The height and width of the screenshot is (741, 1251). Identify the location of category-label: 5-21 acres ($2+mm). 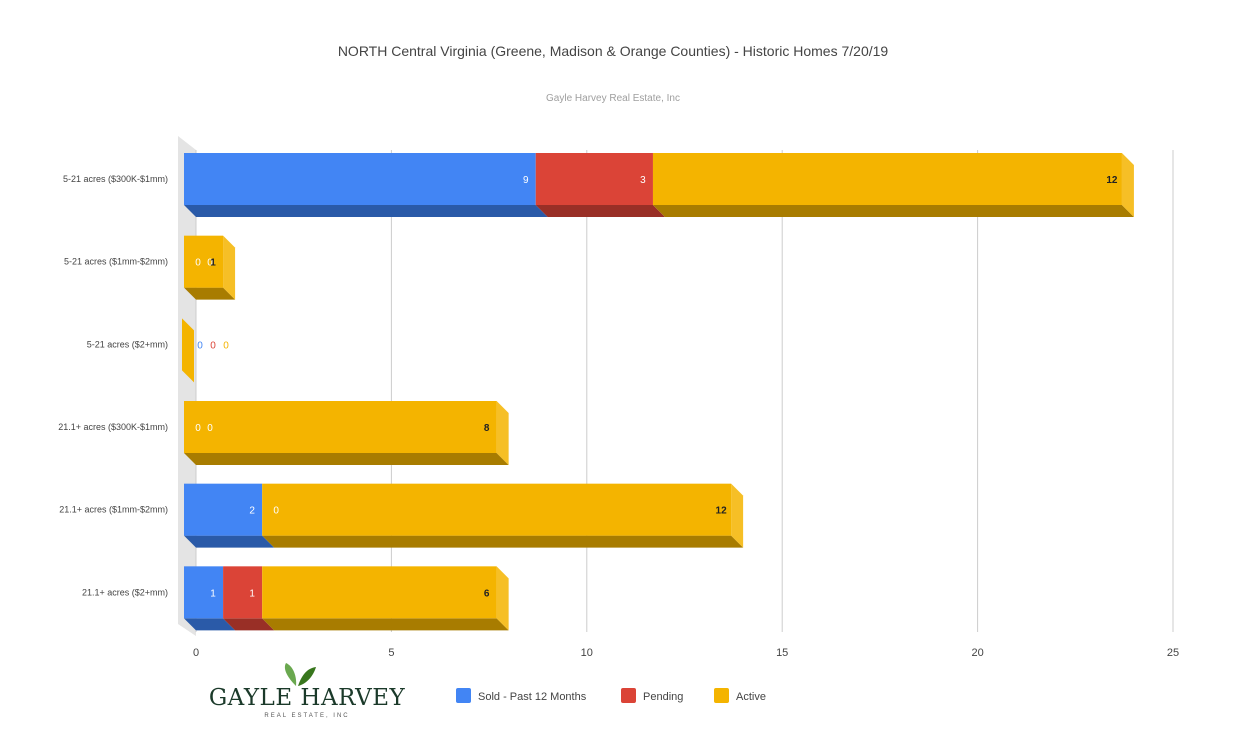
(127, 344).